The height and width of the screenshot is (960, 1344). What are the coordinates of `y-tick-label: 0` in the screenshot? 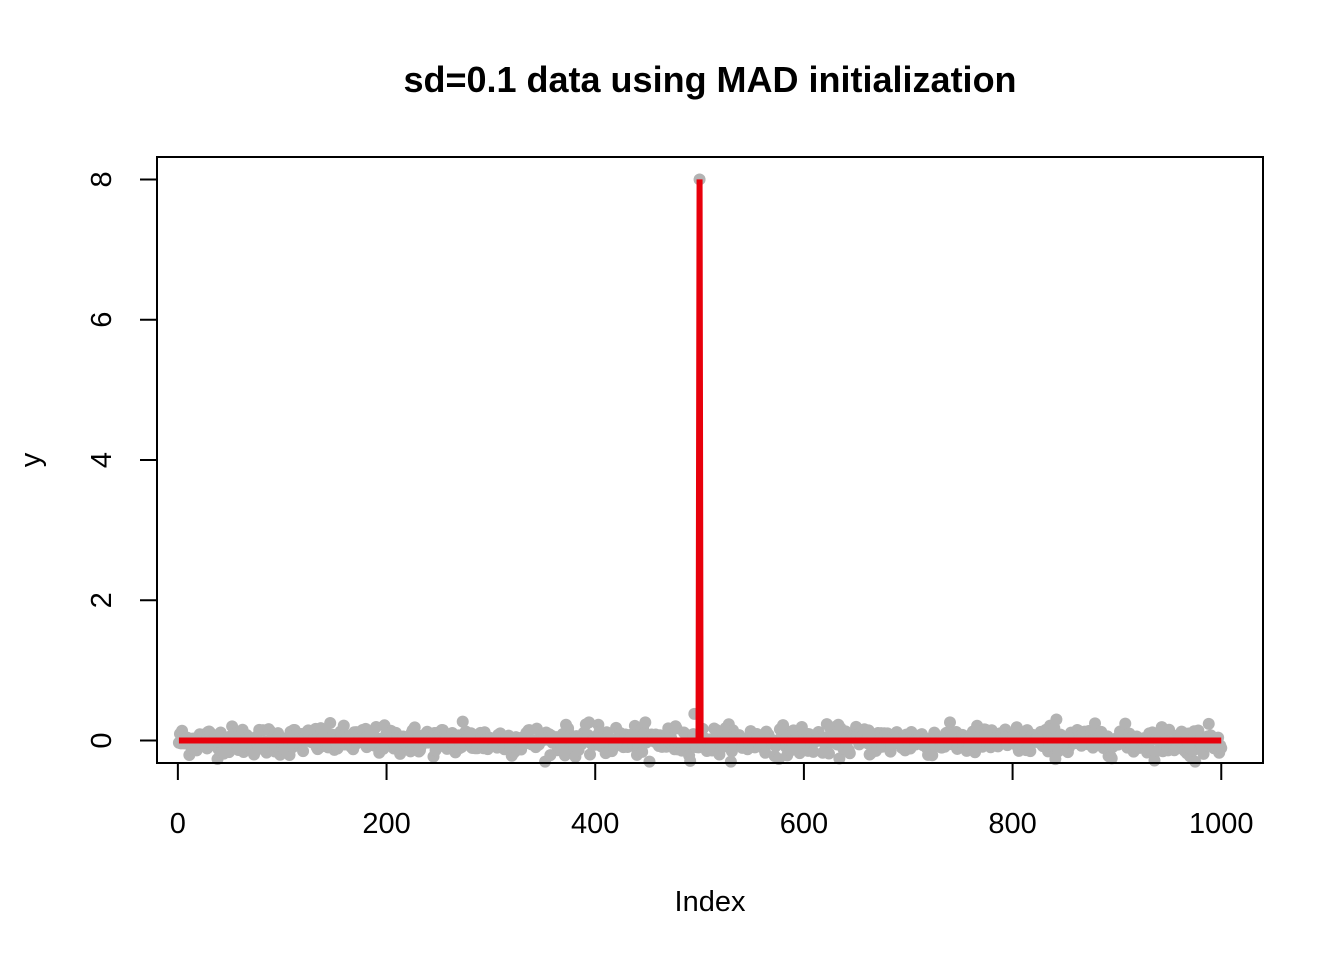 It's located at (102, 740).